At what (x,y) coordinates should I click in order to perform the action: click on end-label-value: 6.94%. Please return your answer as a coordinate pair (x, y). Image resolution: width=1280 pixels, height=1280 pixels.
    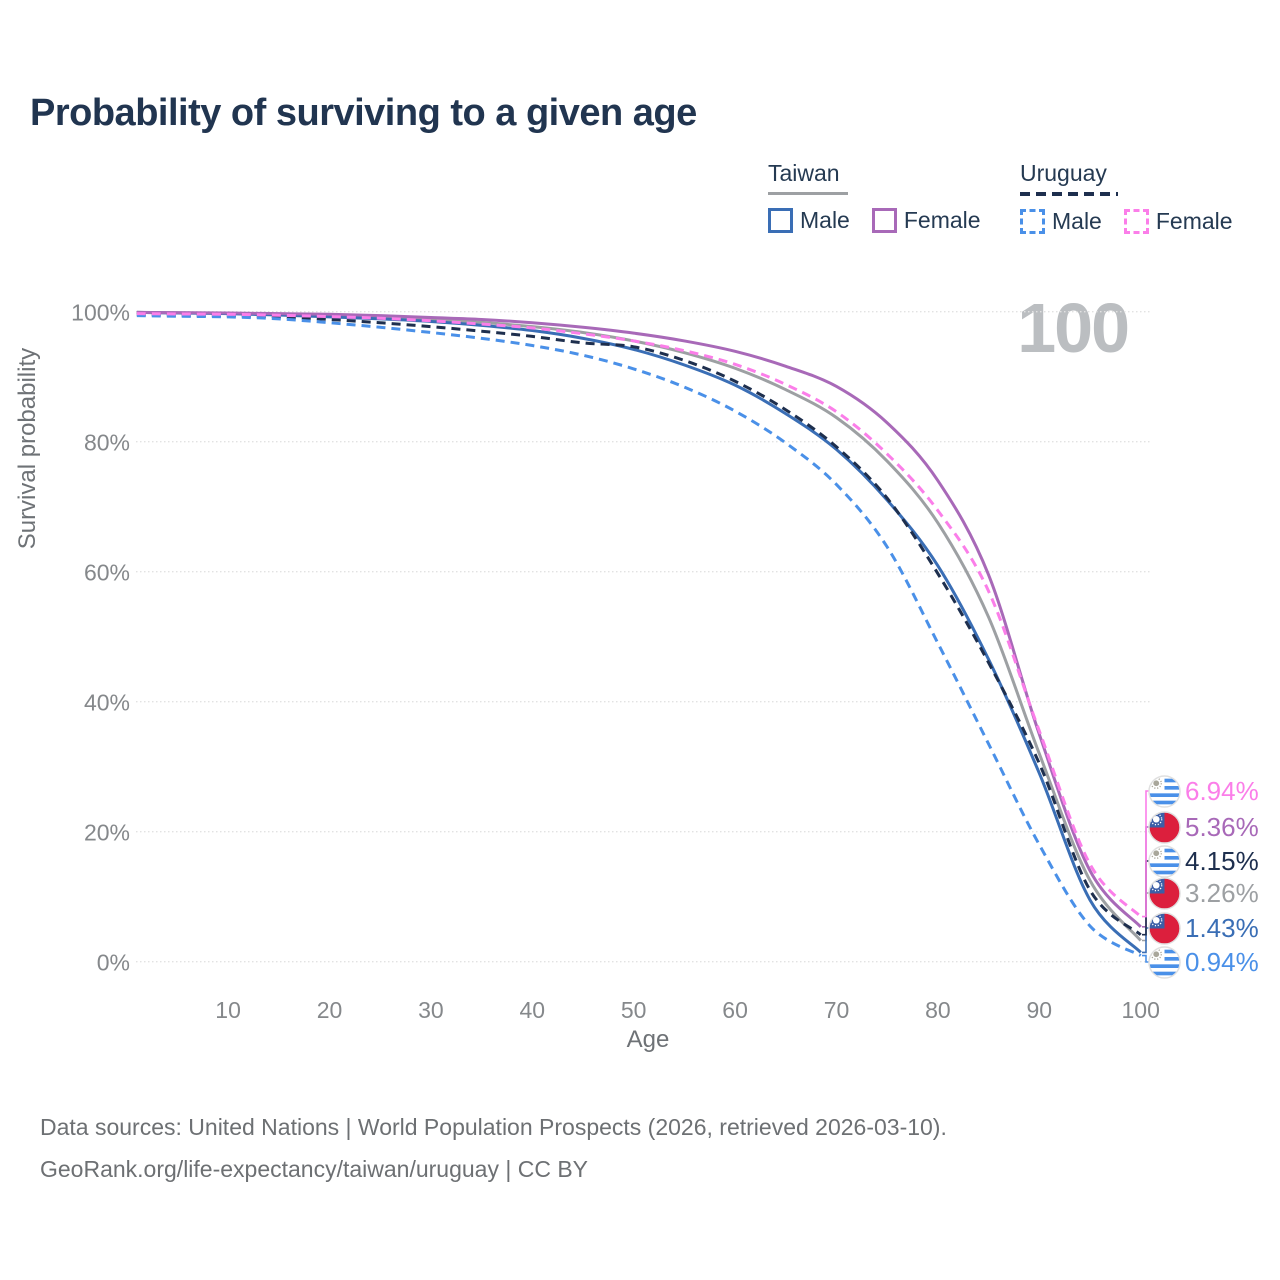
    Looking at the image, I should click on (1222, 790).